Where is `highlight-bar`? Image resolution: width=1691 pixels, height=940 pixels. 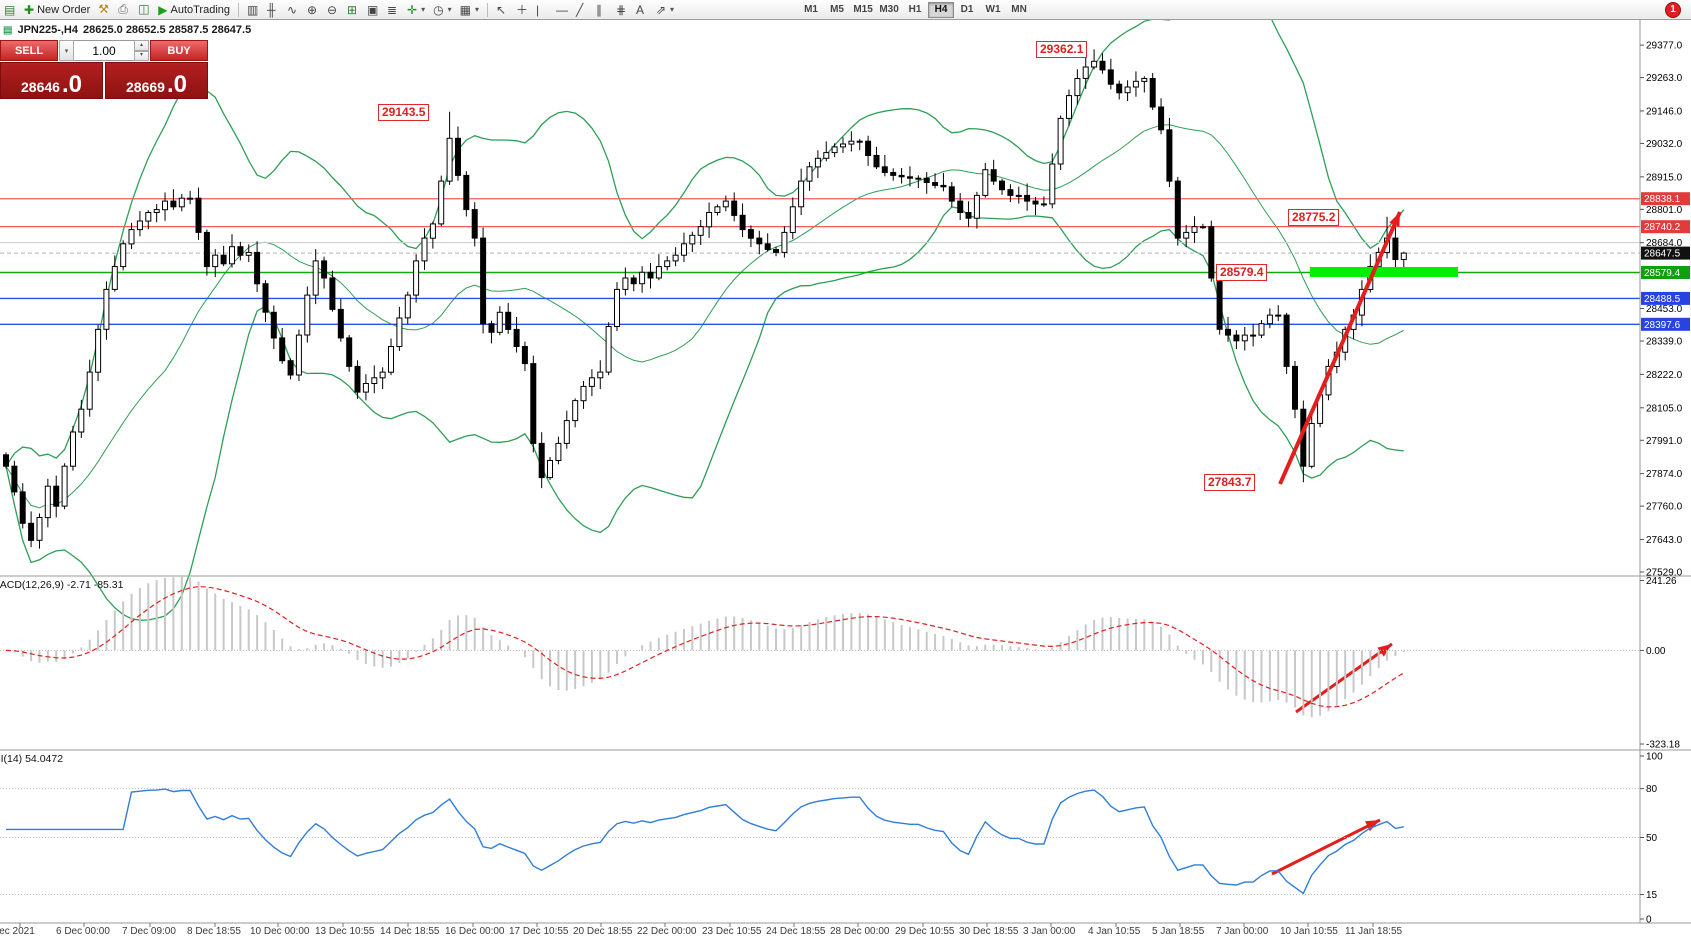 highlight-bar is located at coordinates (1384, 272).